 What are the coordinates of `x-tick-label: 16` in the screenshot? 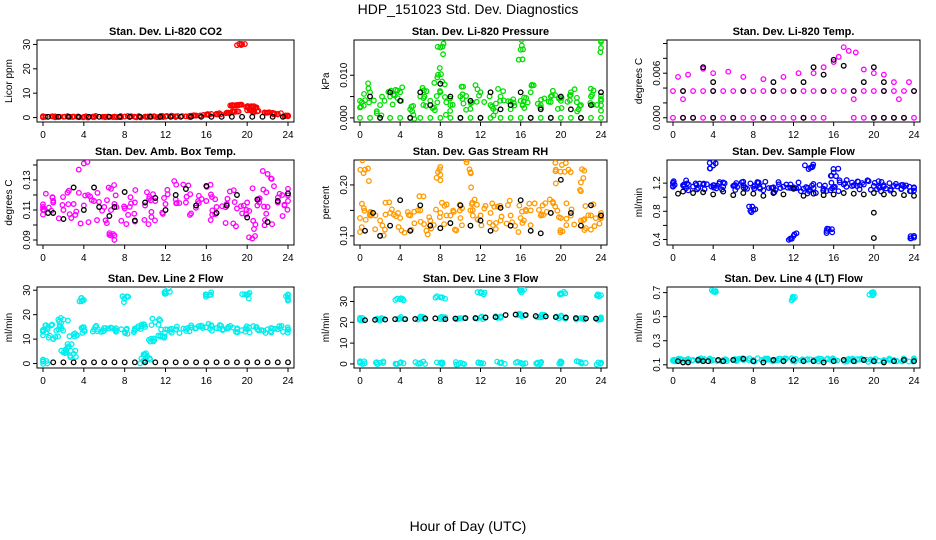 It's located at (834, 135).